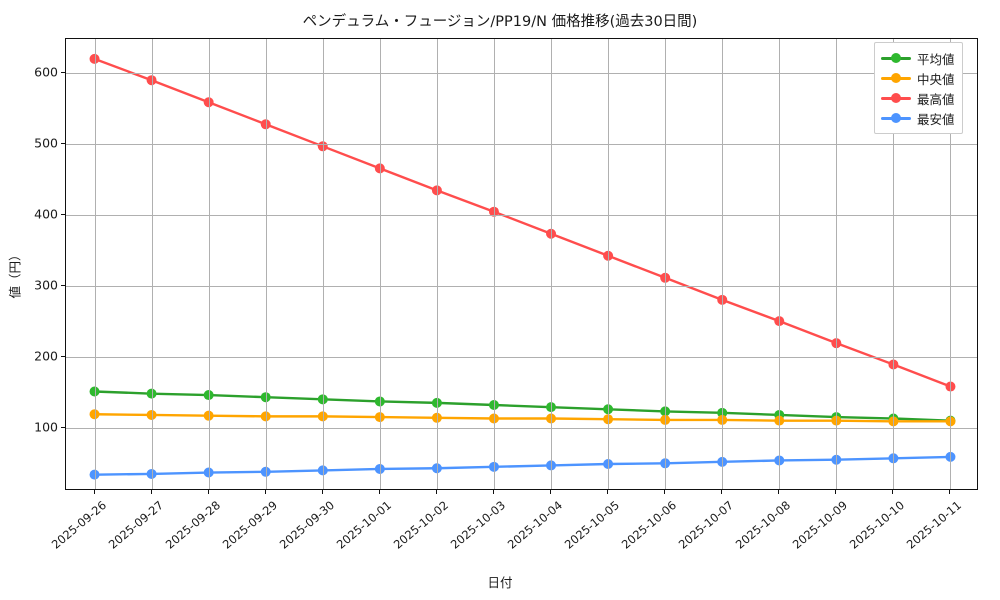 The image size is (1000, 600). I want to click on x-axis-tick-label: 2025-10-01, so click(363, 525).